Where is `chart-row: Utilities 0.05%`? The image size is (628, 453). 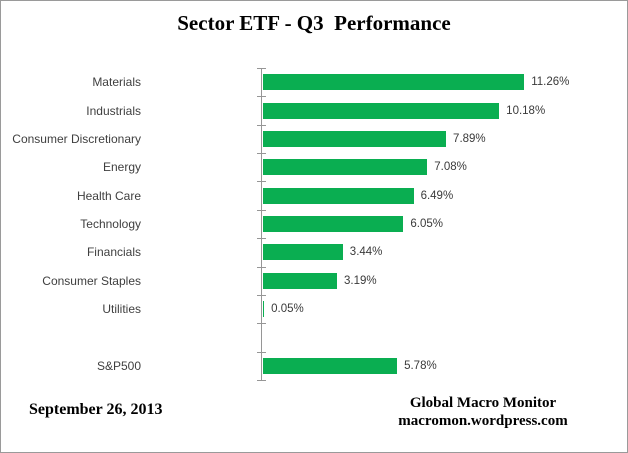 chart-row: Utilities 0.05% is located at coordinates (314, 309).